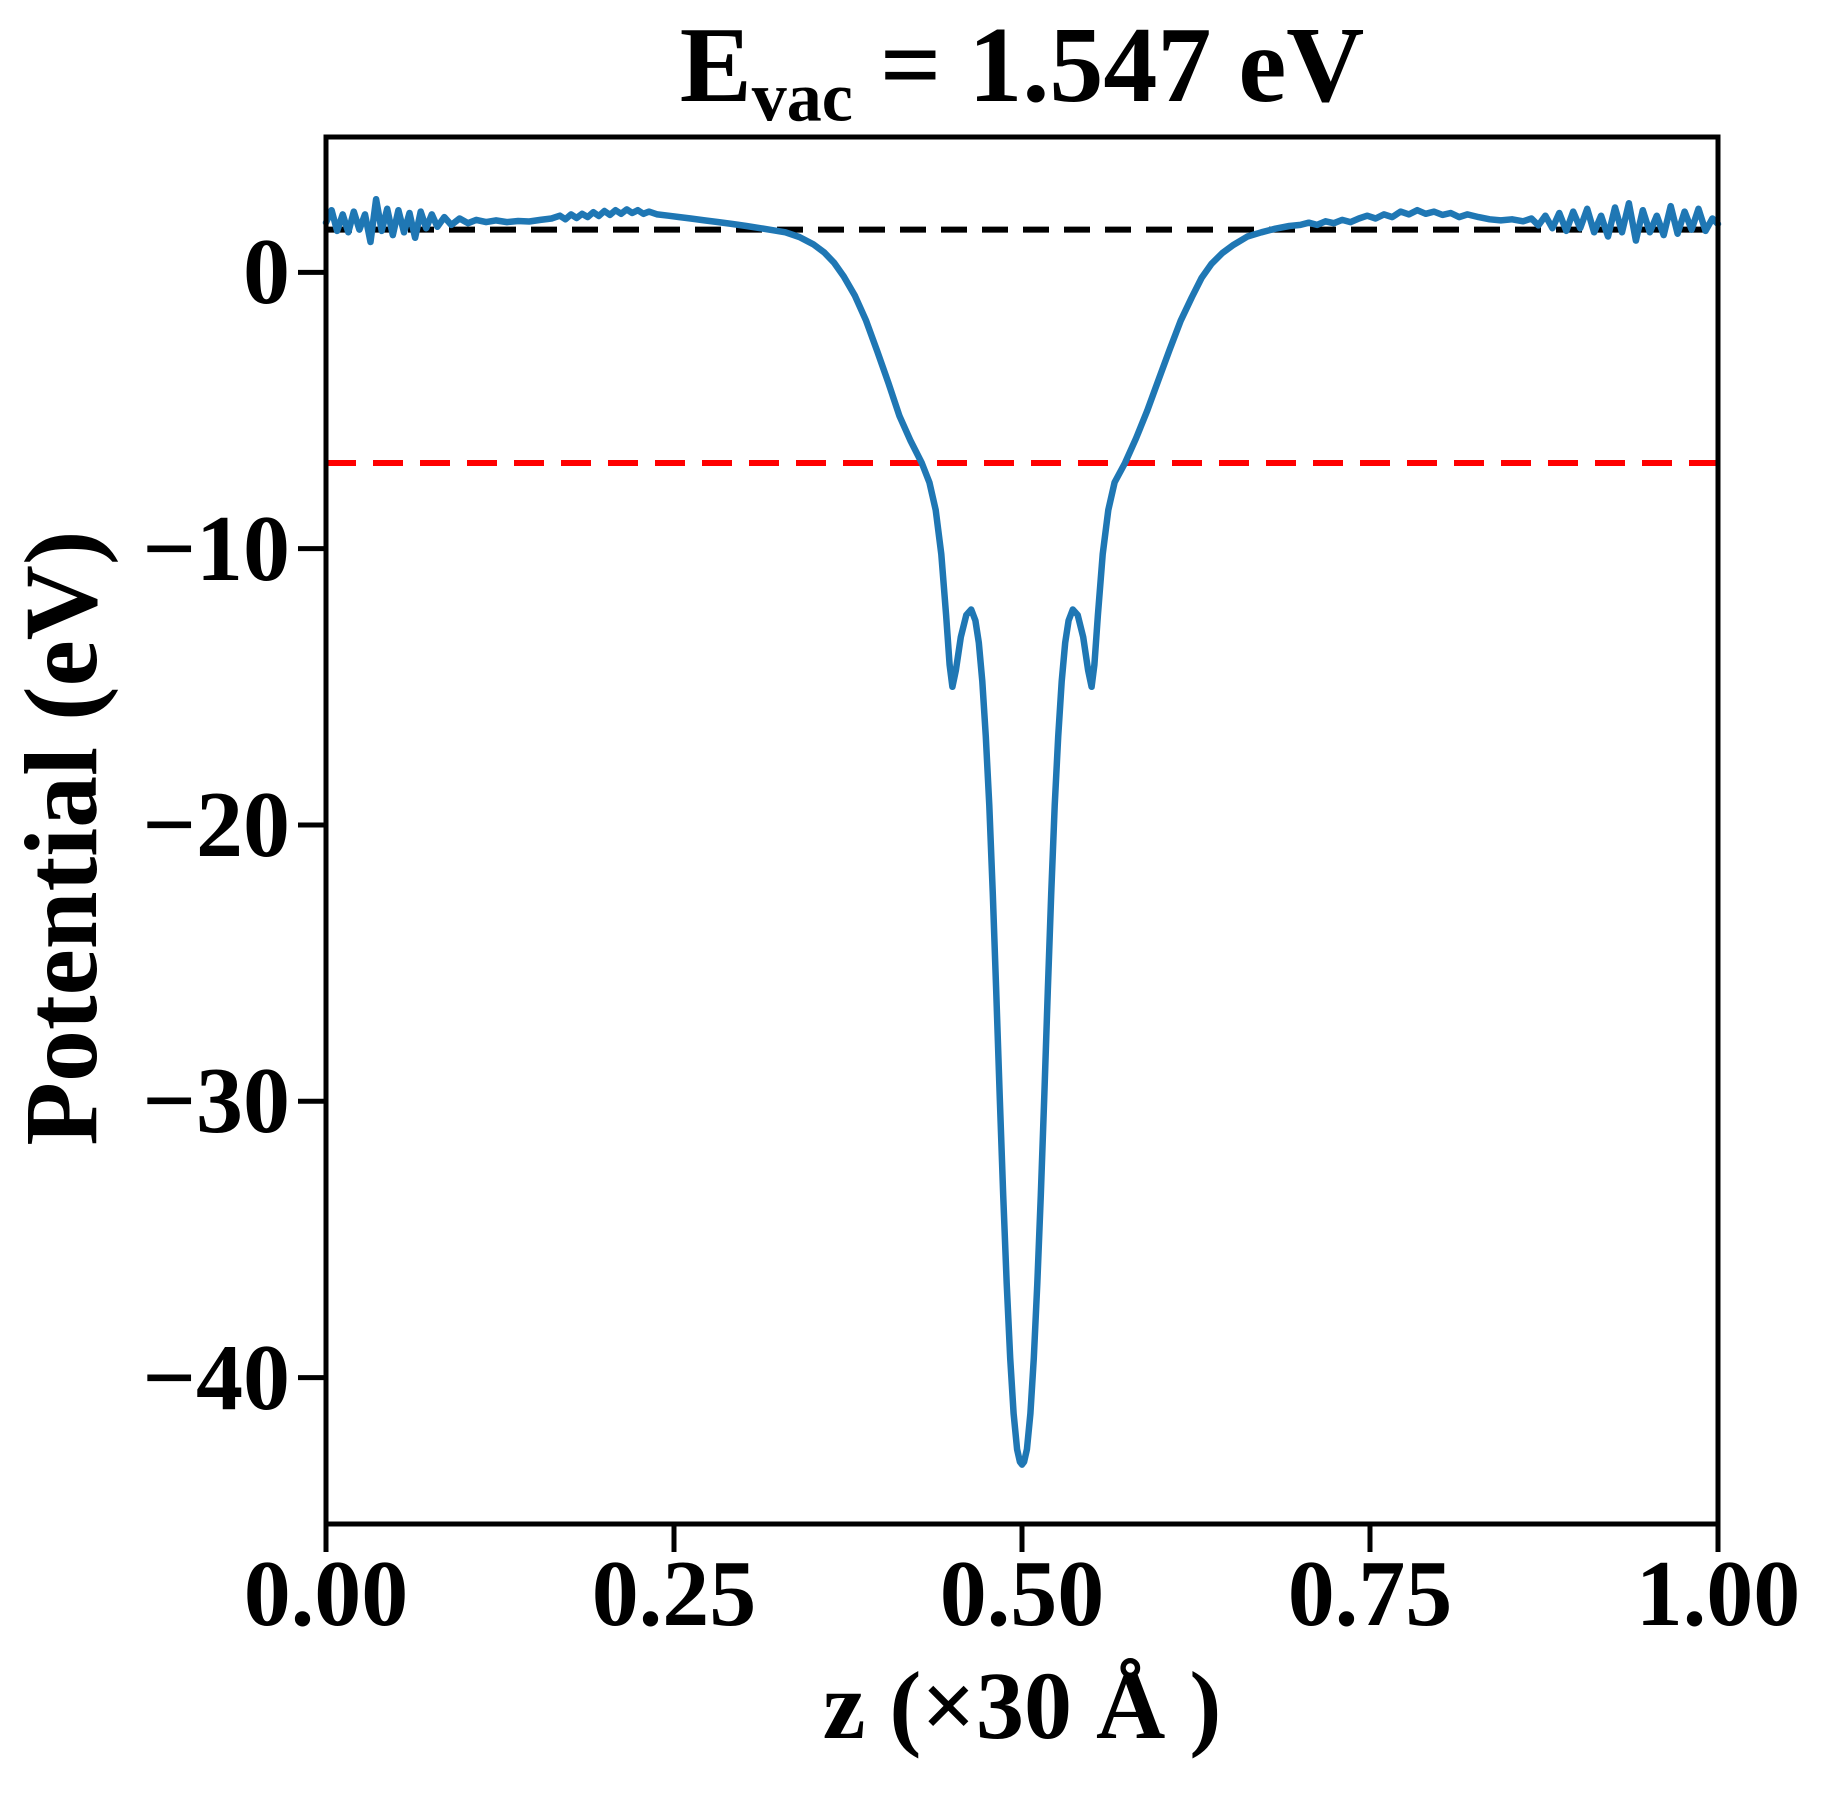 The image size is (1833, 1794). What do you see at coordinates (1108, 65) in the screenshot?
I see `title-rest: = 1.547 eV` at bounding box center [1108, 65].